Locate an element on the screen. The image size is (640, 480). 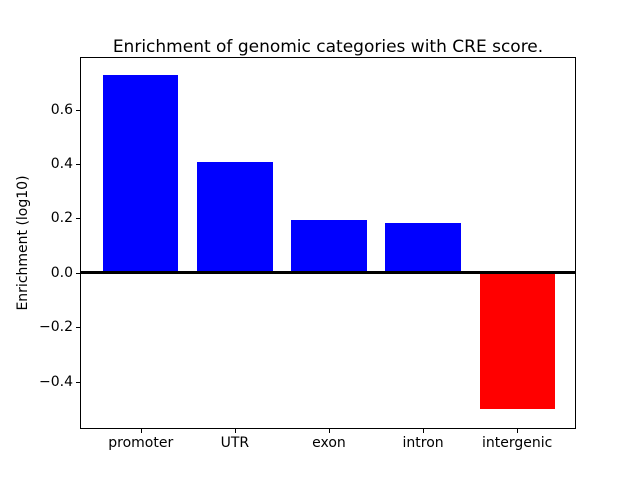
x-tick-label-exon: exon is located at coordinates (329, 443).